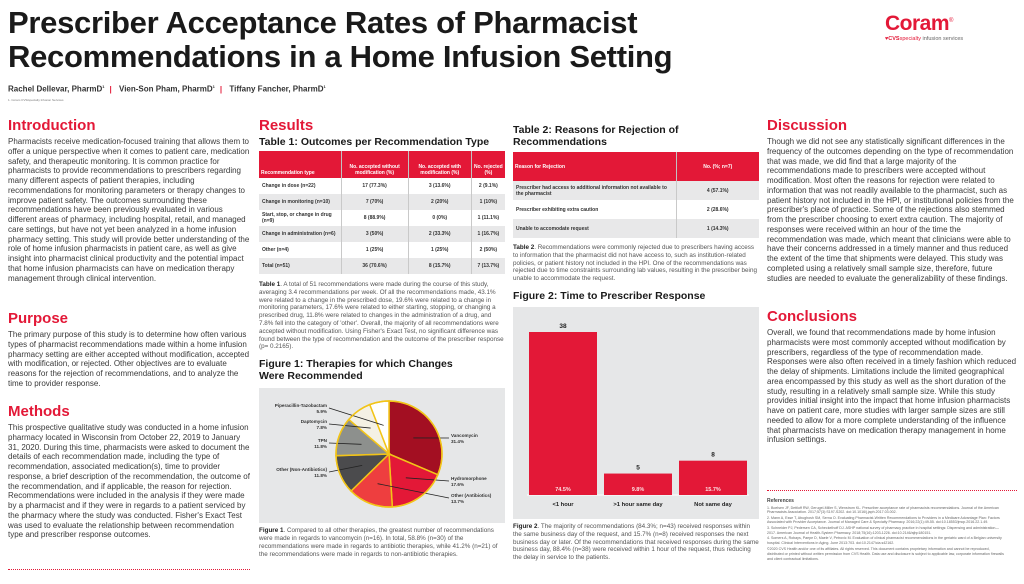  Describe the element at coordinates (717, 166) in the screenshot. I see `table-header: No. (%; n=7)` at that location.